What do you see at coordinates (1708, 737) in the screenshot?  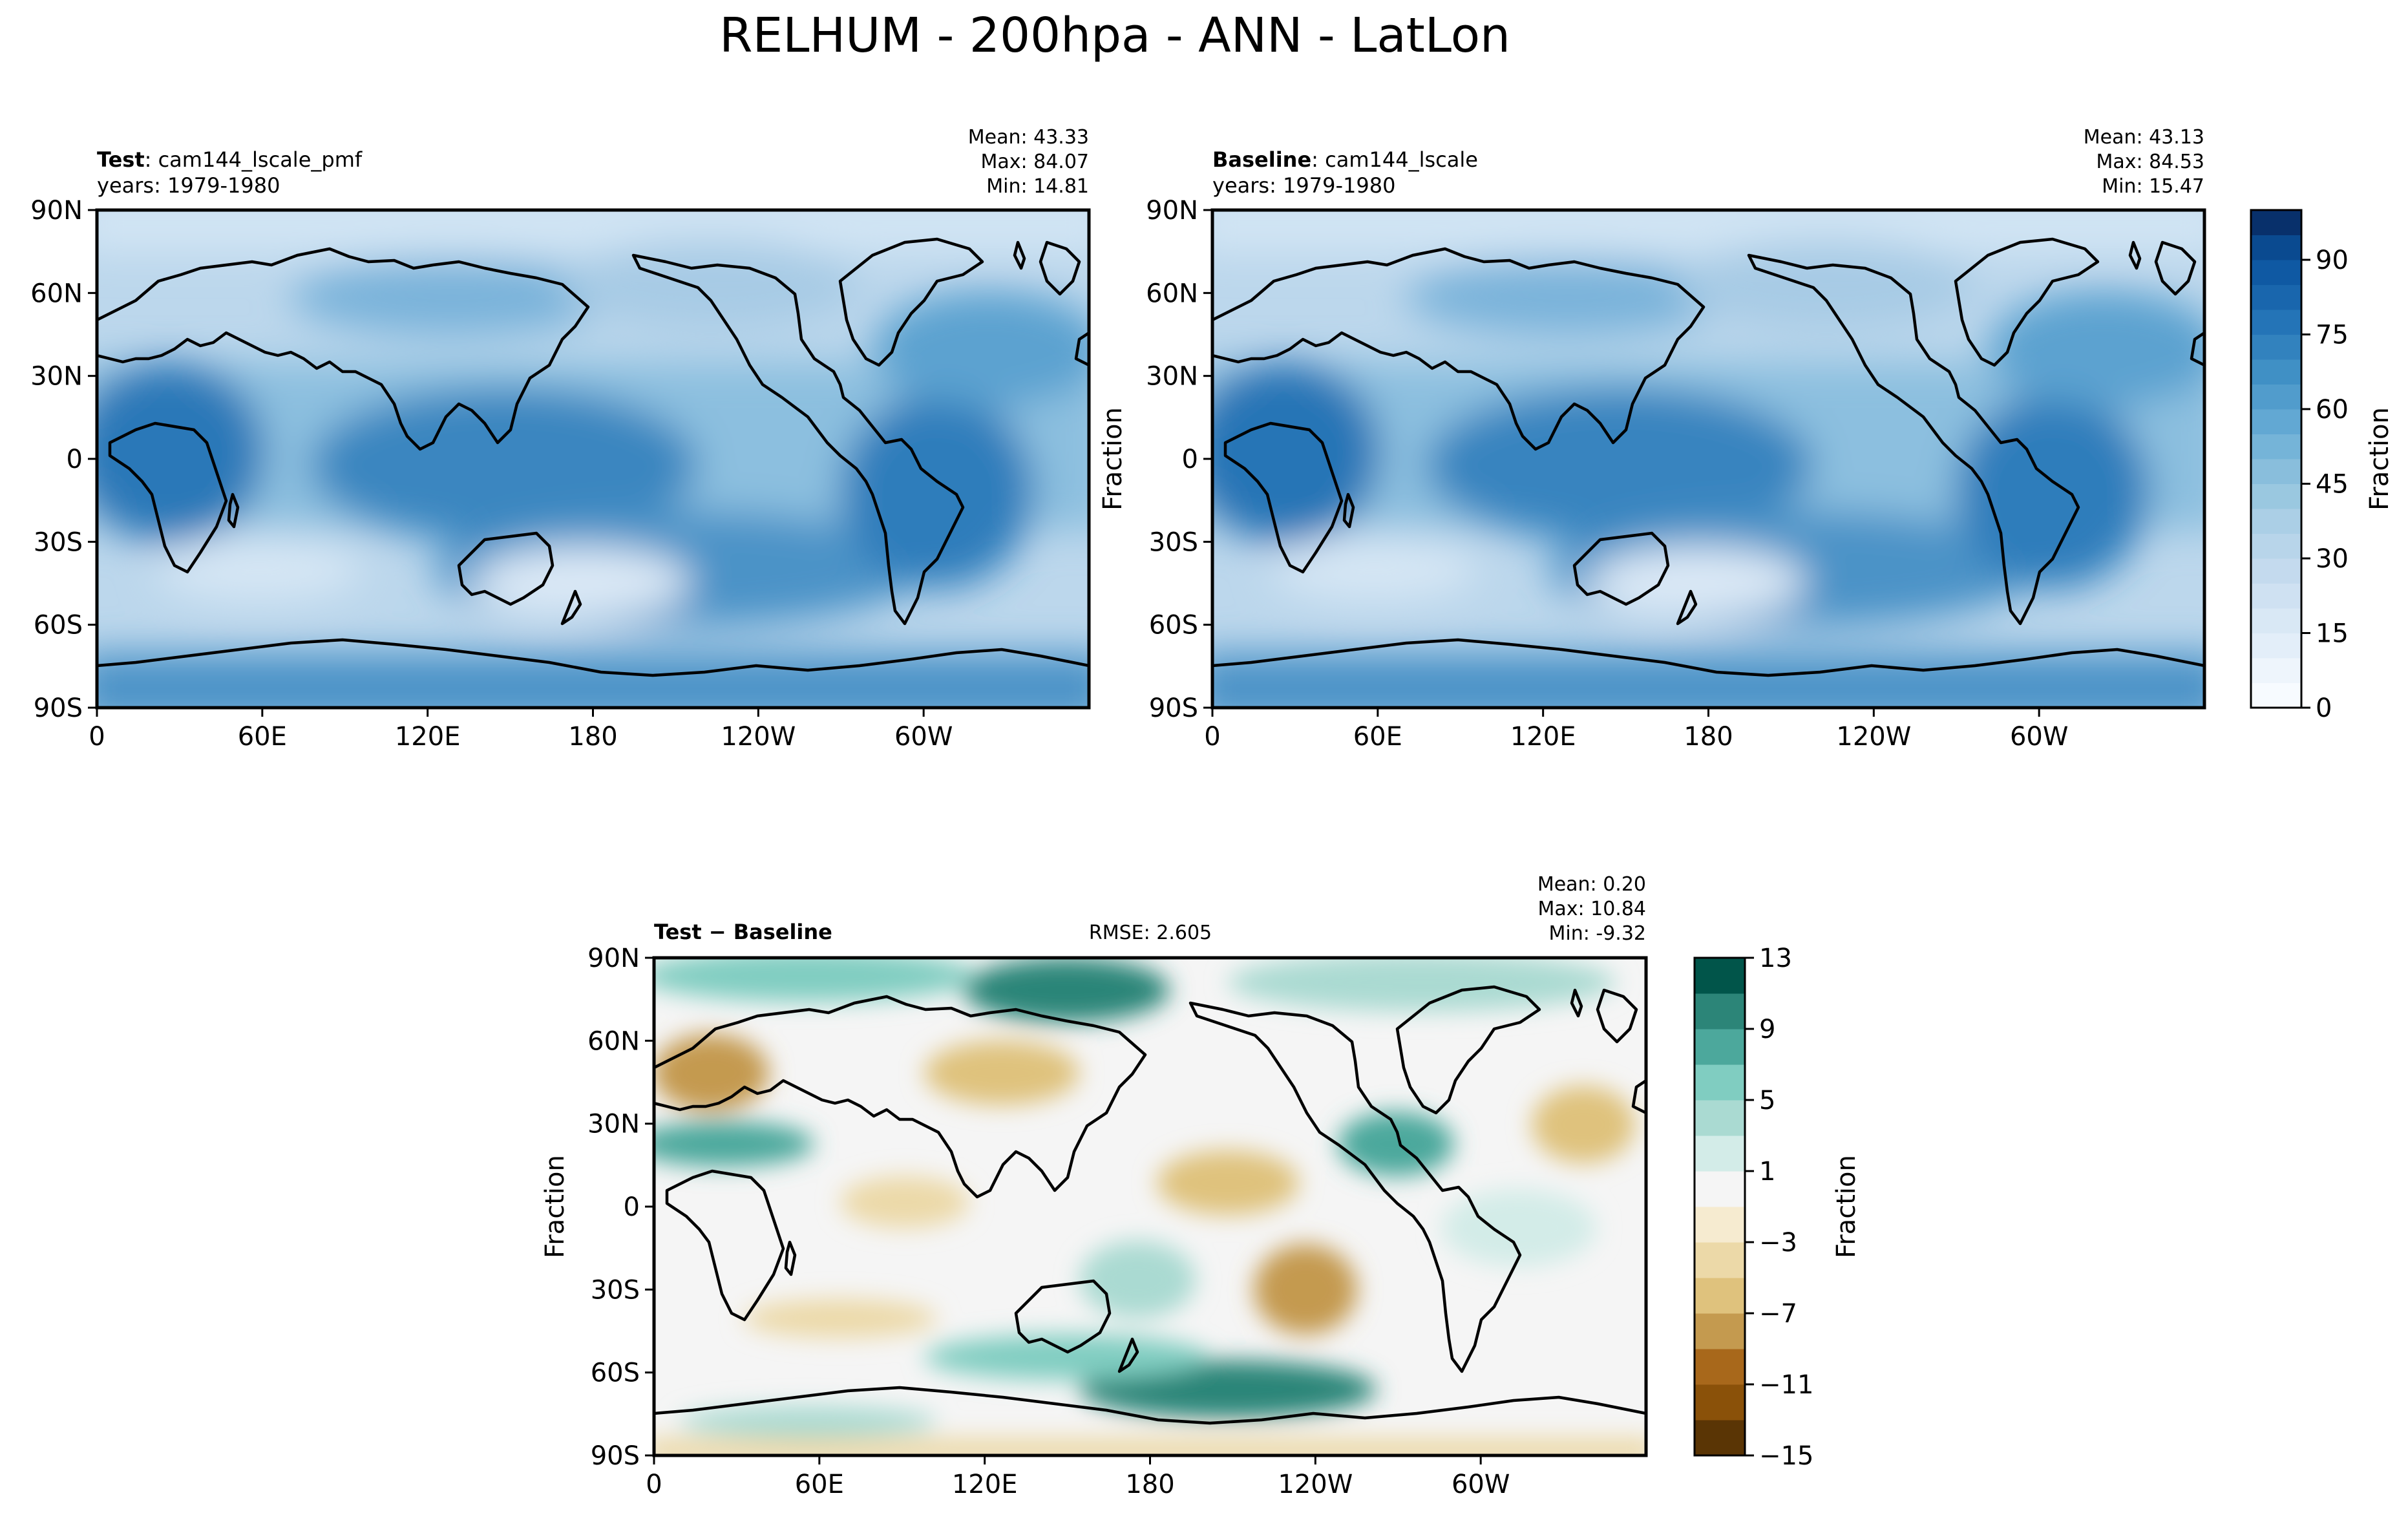 I see `baseline-xtick-label: 180` at bounding box center [1708, 737].